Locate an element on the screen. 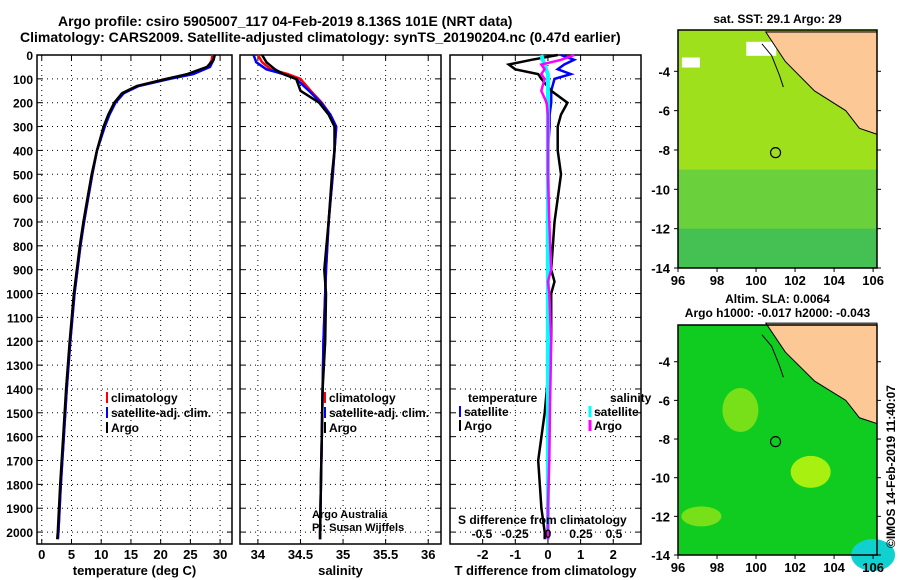 Image resolution: width=900 pixels, height=580 pixels. map-title: Altim. SLA: 0.0064 is located at coordinates (777, 299).